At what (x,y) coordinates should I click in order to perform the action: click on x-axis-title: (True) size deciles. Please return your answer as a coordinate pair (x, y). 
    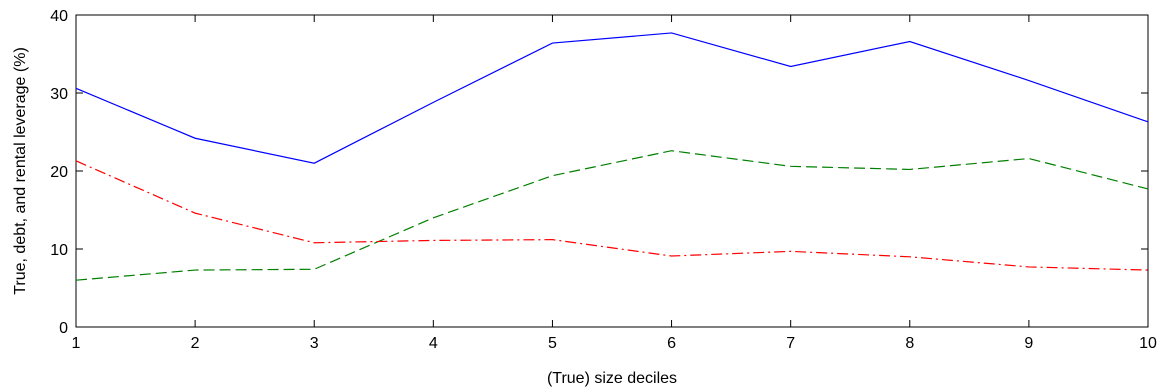
    Looking at the image, I should click on (612, 378).